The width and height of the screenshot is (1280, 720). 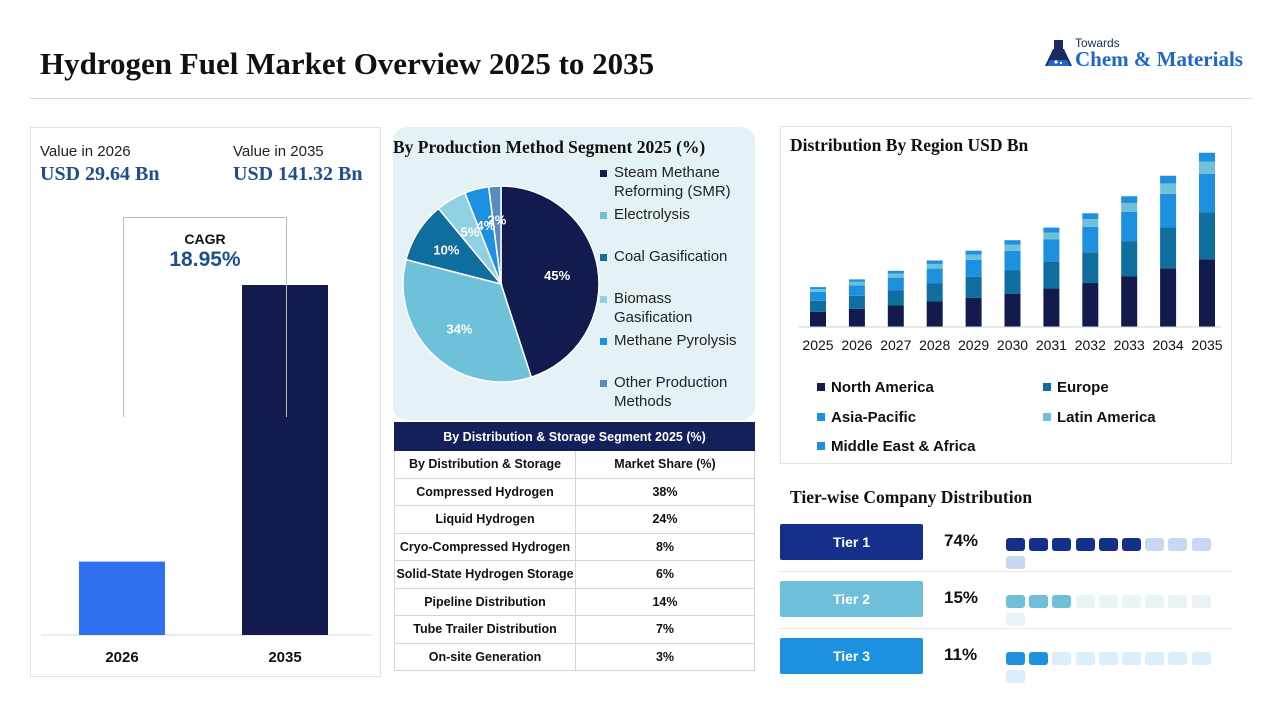 What do you see at coordinates (550, 282) in the screenshot?
I see `pie-slice` at bounding box center [550, 282].